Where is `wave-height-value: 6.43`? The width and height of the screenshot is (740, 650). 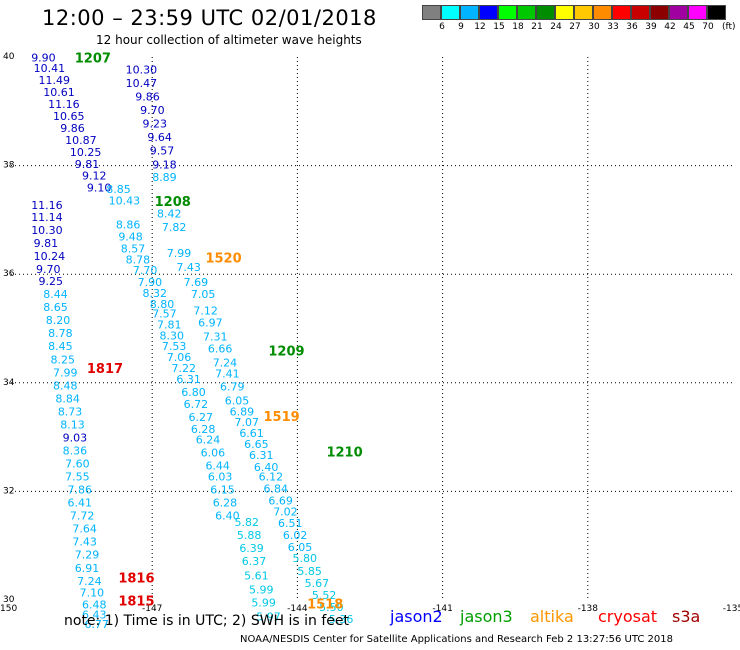 wave-height-value: 6.43 is located at coordinates (94, 614).